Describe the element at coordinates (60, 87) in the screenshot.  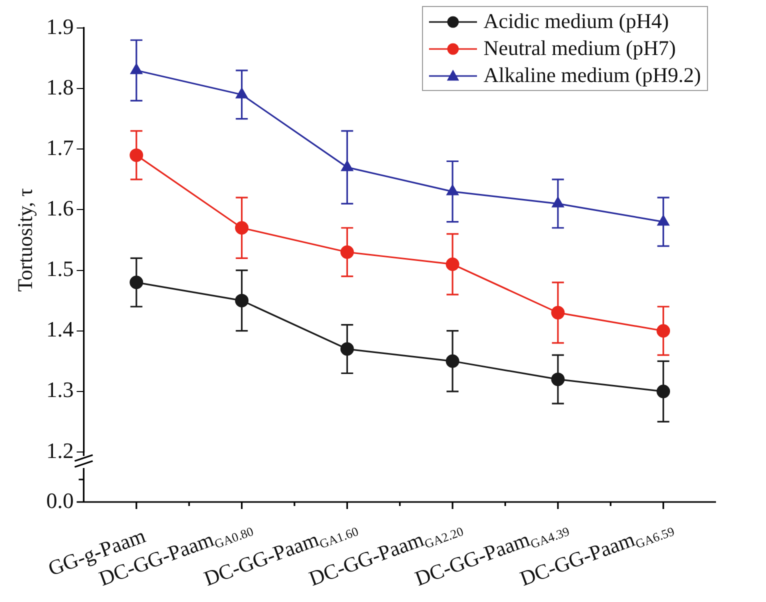
I see `y-tick-label: 1.8` at that location.